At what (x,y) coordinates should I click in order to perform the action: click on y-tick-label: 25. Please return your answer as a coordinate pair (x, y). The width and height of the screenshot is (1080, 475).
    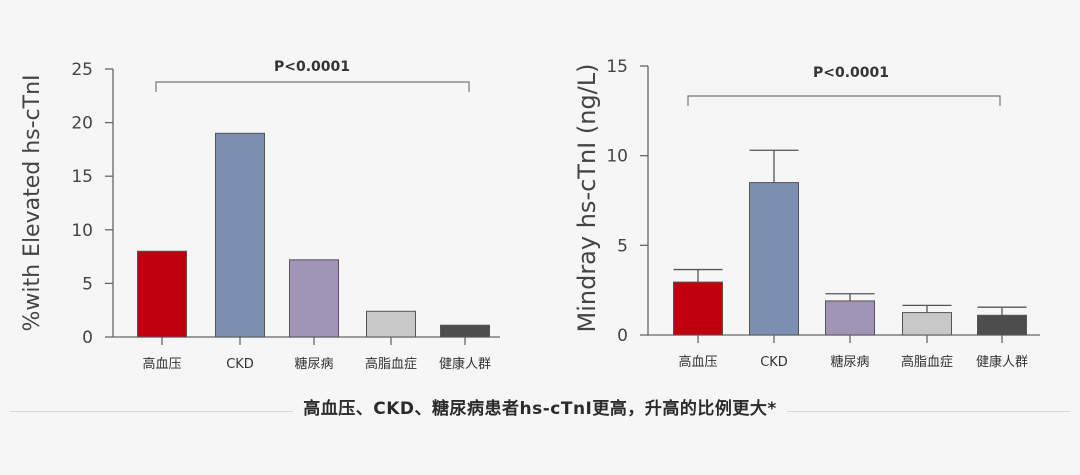
    Looking at the image, I should click on (82, 70).